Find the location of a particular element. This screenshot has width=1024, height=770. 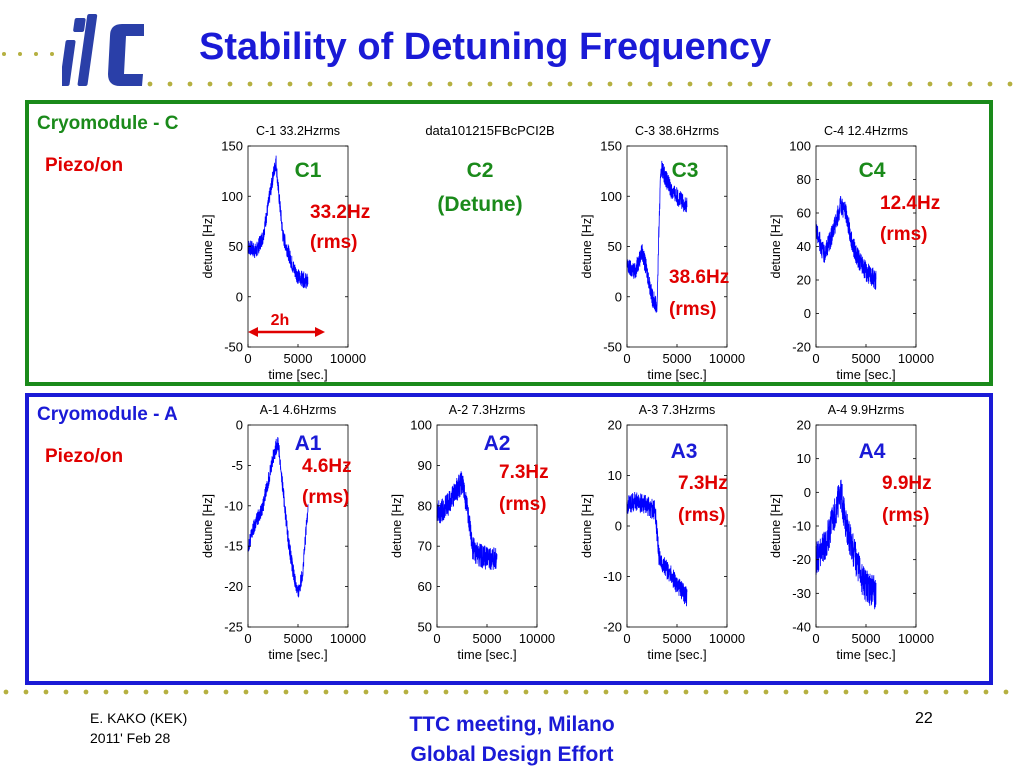

y-tick-label: -30 is located at coordinates (801, 593).